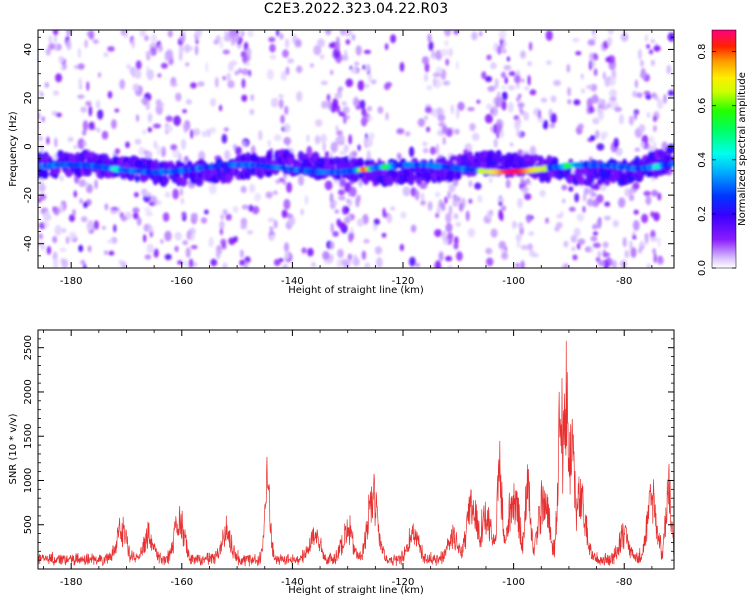 This screenshot has width=750, height=600. What do you see at coordinates (702, 160) in the screenshot?
I see `colorbar-tick-label: 0.4` at bounding box center [702, 160].